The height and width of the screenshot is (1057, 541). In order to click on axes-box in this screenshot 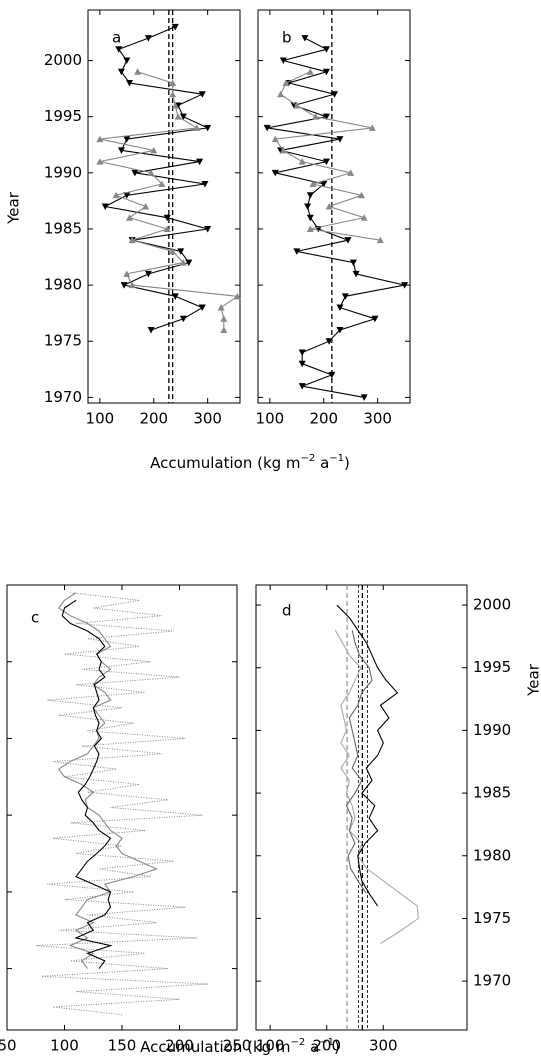, I will do `click(334, 206)`.